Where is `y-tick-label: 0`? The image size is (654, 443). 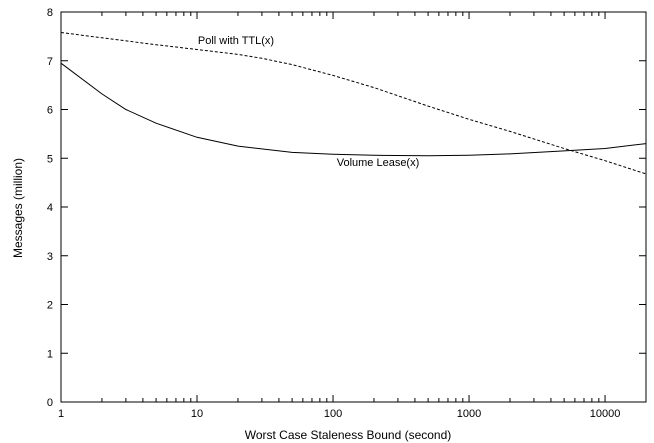 y-tick-label: 0 is located at coordinates (50, 403).